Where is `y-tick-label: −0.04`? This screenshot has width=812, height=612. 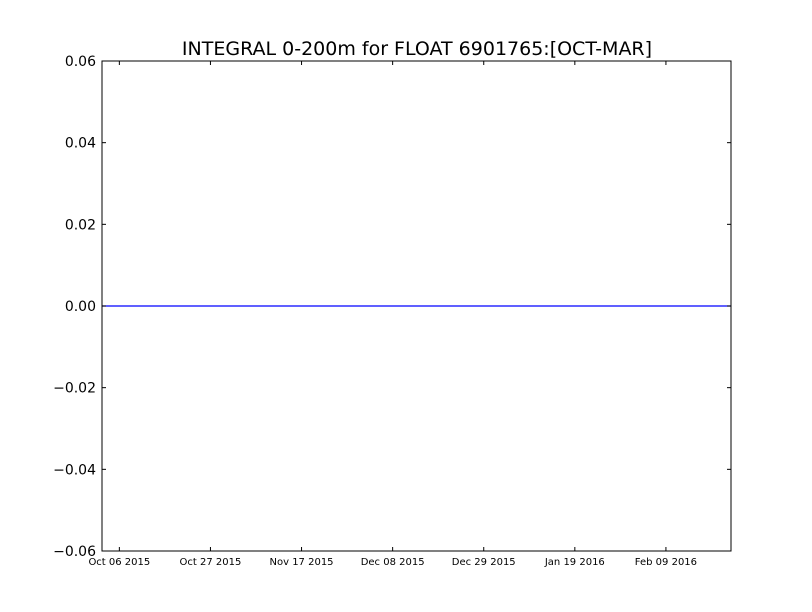
y-tick-label: −0.04 is located at coordinates (74, 470).